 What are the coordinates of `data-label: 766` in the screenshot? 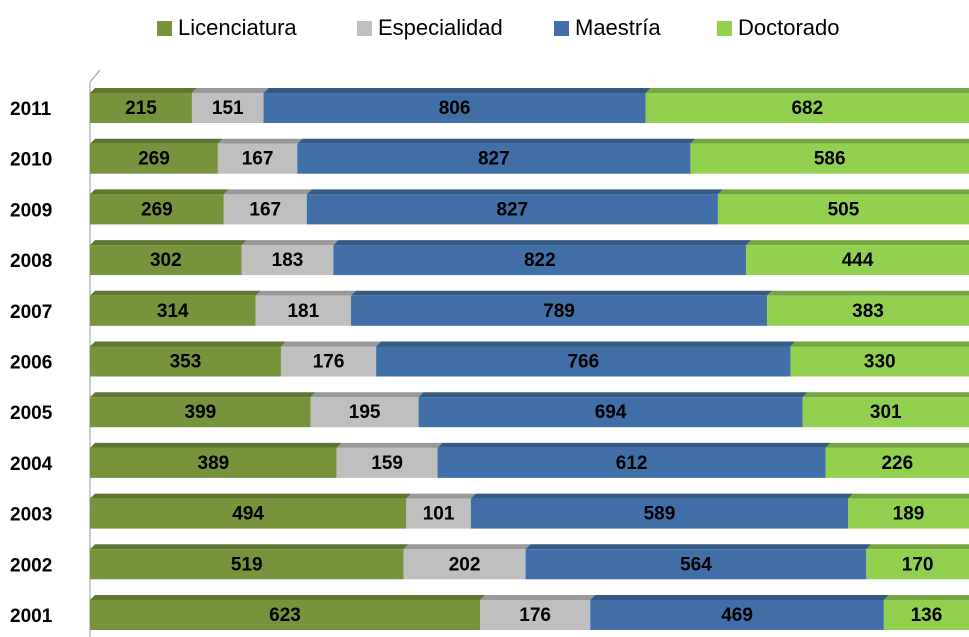 It's located at (583, 362).